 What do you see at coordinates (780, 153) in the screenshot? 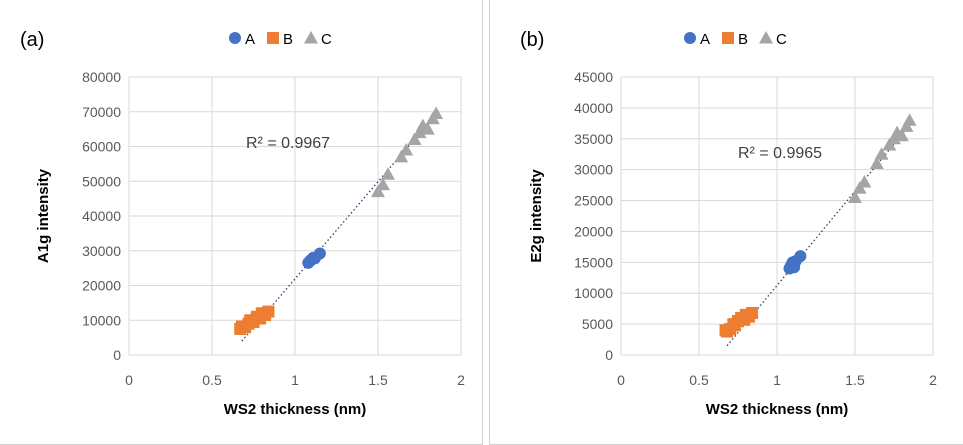
I see `r-squared-label: R² = 0.9965` at bounding box center [780, 153].